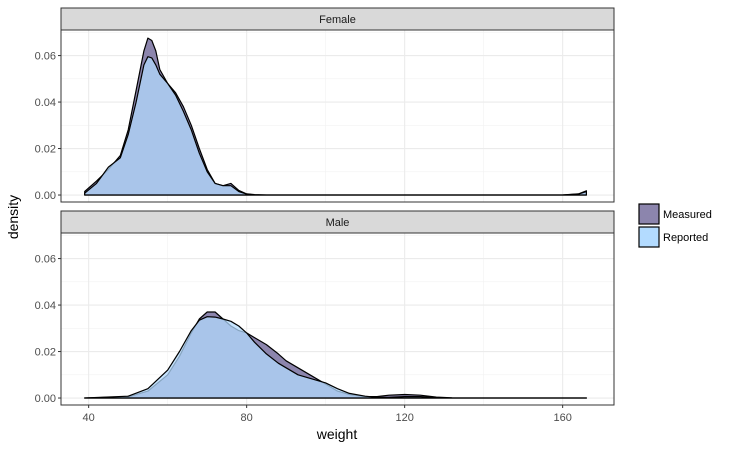  Describe the element at coordinates (685, 238) in the screenshot. I see `legend-label: Reported` at that location.